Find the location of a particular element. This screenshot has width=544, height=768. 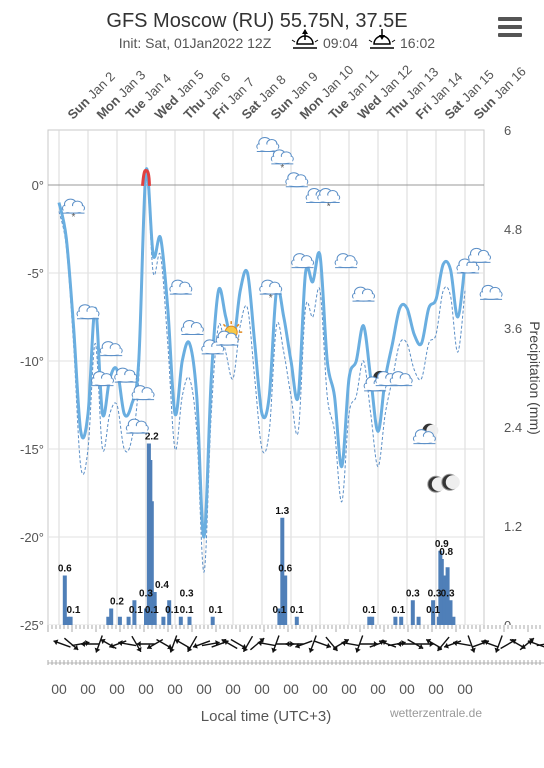

x-axis-tick-labels: 00 00 00 00 00 00 00 00 00 00 00 00 00 00 00 is located at coordinates (262, 689).